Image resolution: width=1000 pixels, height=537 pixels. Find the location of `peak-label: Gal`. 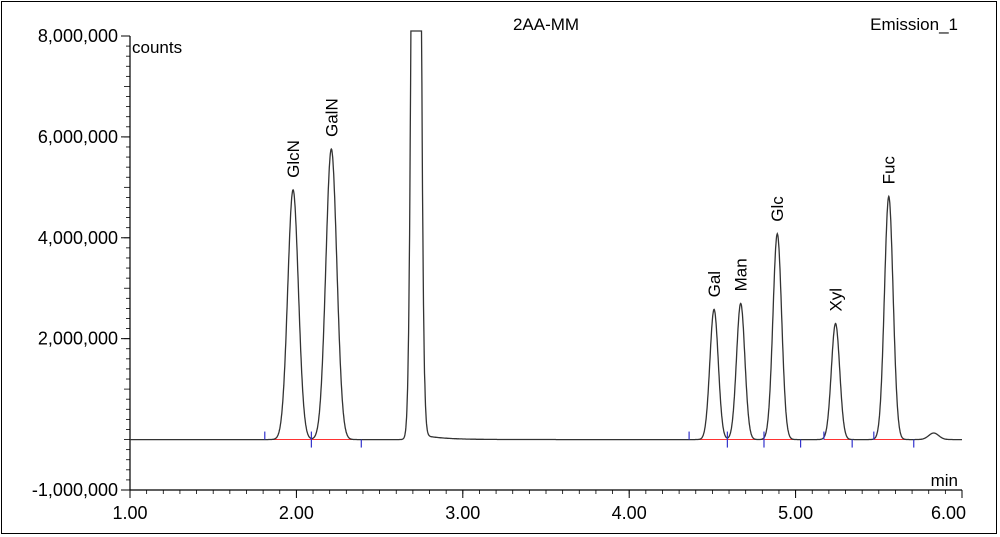

peak-label: Gal is located at coordinates (714, 284).